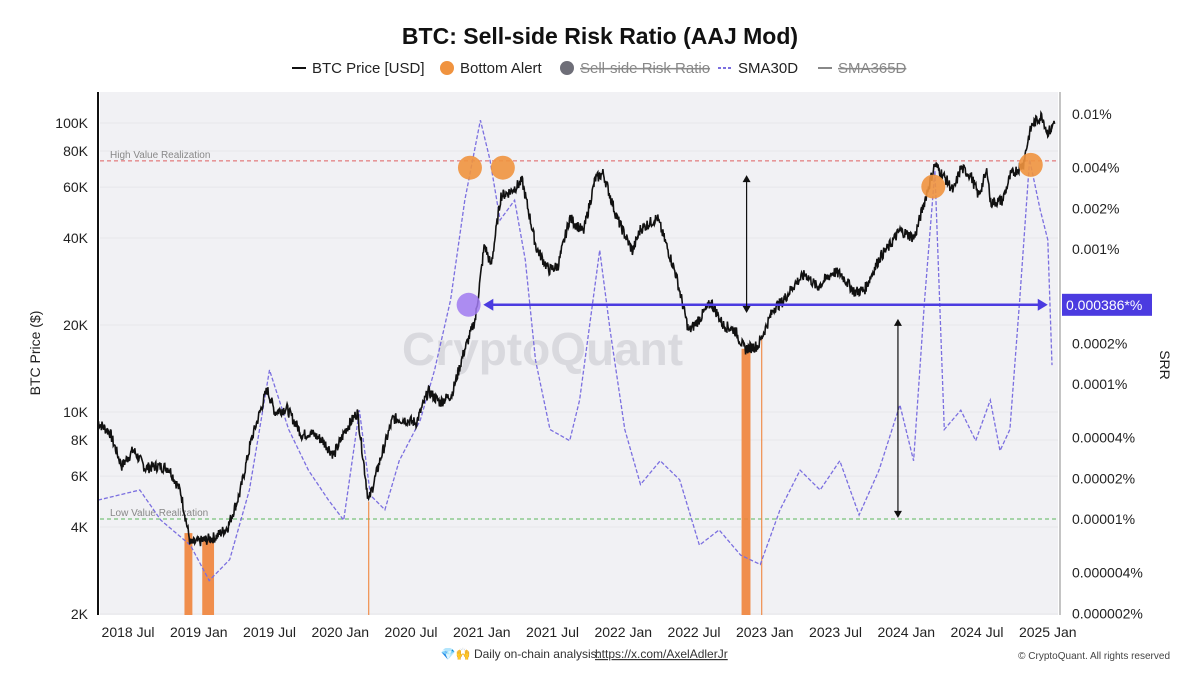 The width and height of the screenshot is (1200, 680). What do you see at coordinates (1095, 168) in the screenshot?
I see `y-right-tick: 0.004%` at bounding box center [1095, 168].